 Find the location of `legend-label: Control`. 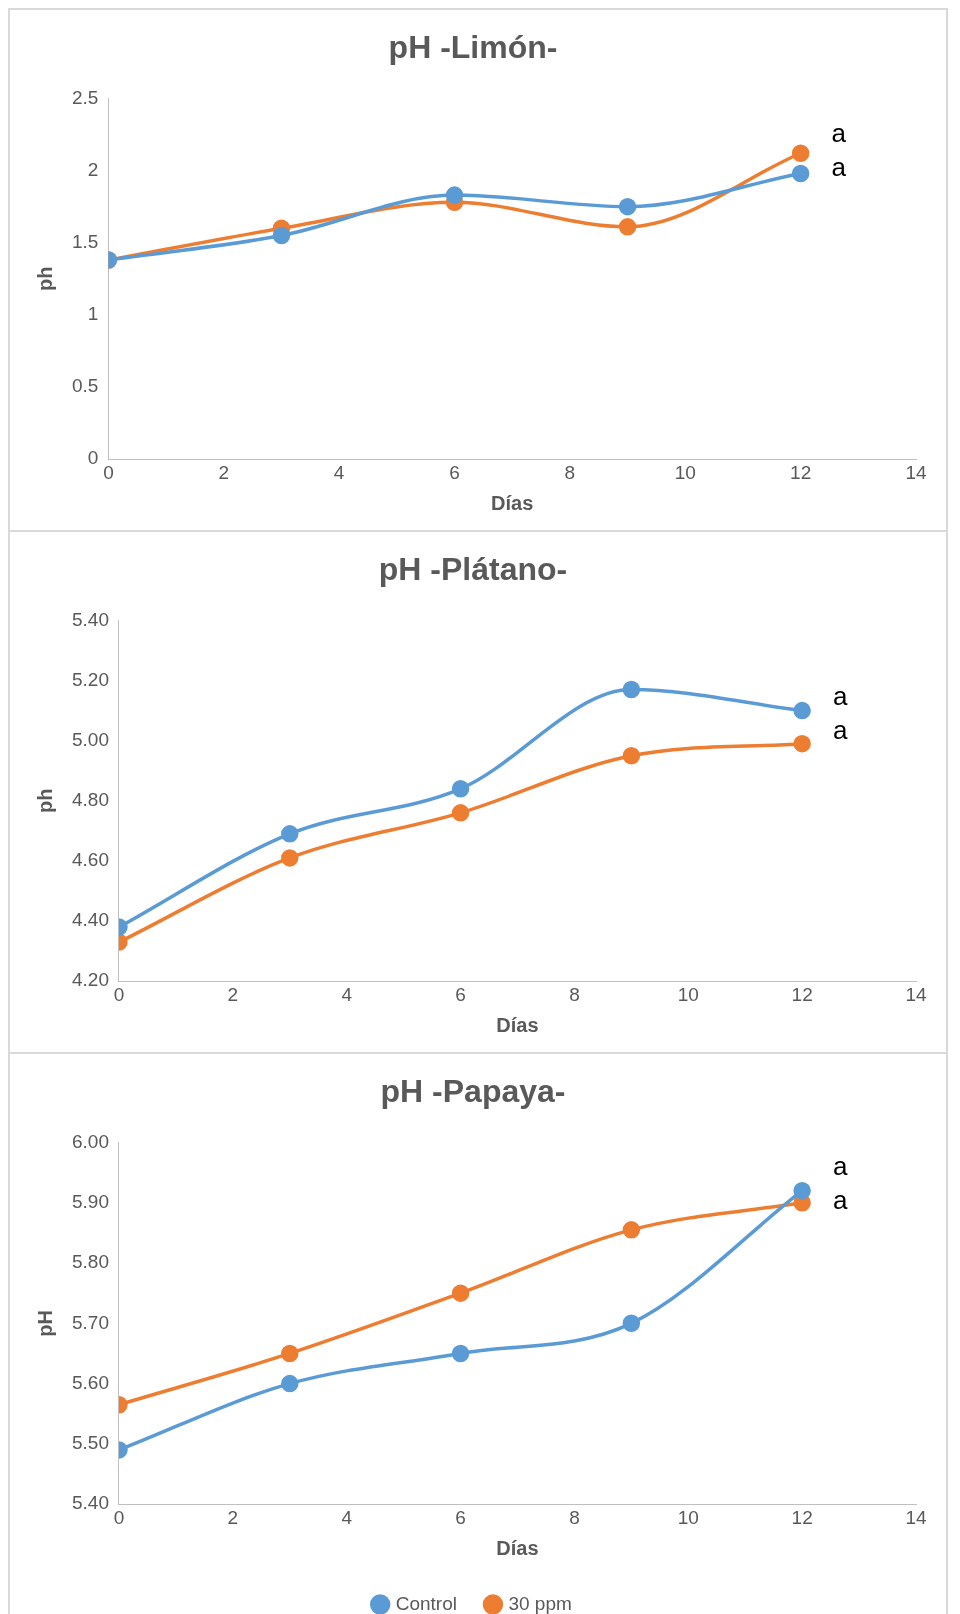

legend-label: Control is located at coordinates (426, 1603).